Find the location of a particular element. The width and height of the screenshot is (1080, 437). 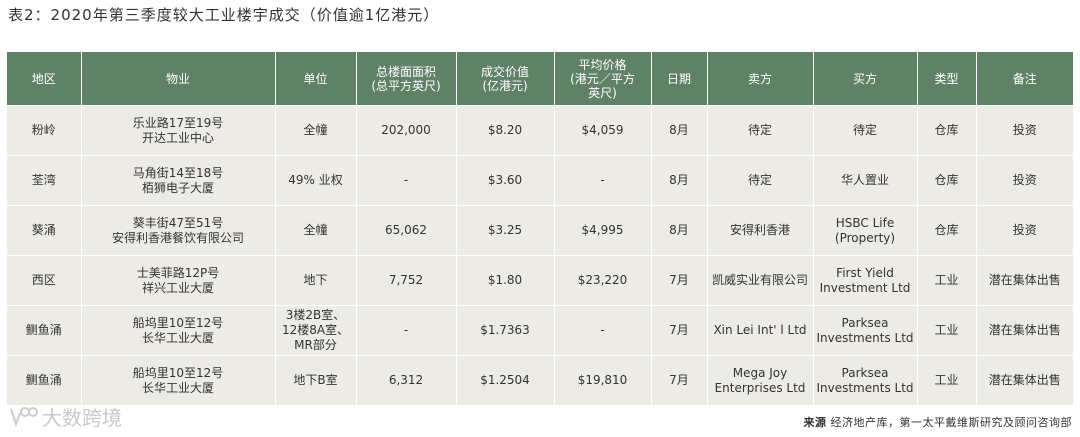

cell-property: 马角街14至18号 栢狮电子大厦 is located at coordinates (177, 180).